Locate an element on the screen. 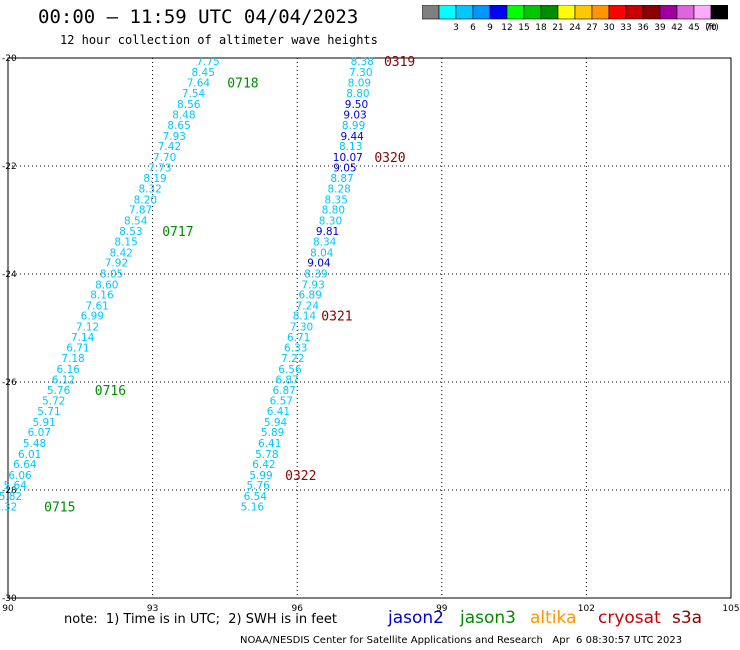  color-scale-swatch is located at coordinates (719, 12).